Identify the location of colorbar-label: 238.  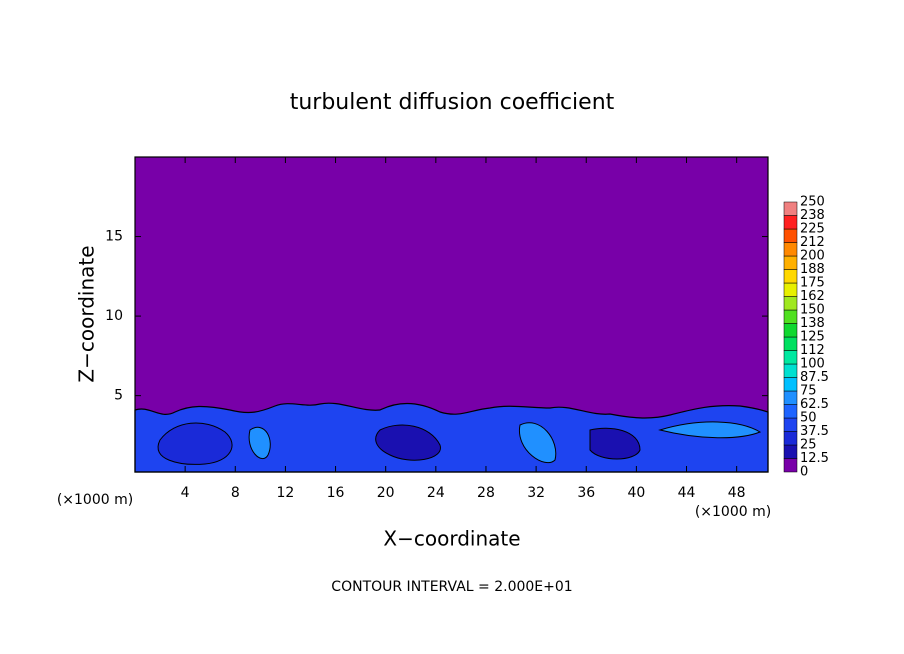
(812, 215).